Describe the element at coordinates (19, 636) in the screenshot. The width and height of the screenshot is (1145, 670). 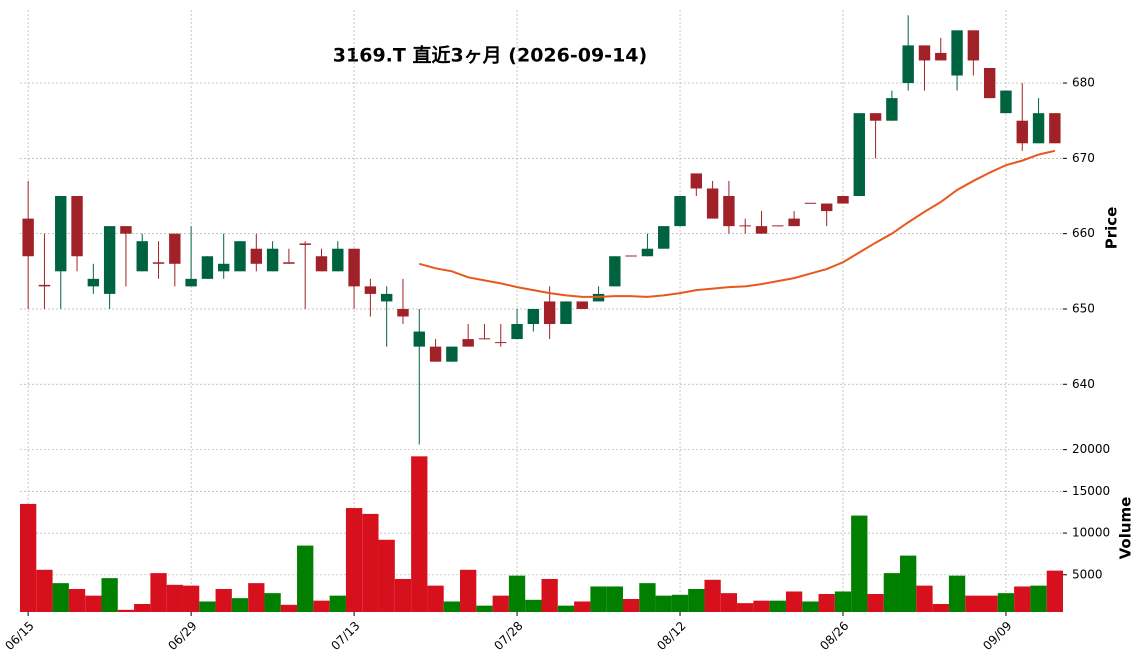
I see `x-tick-label: 06/15` at that location.